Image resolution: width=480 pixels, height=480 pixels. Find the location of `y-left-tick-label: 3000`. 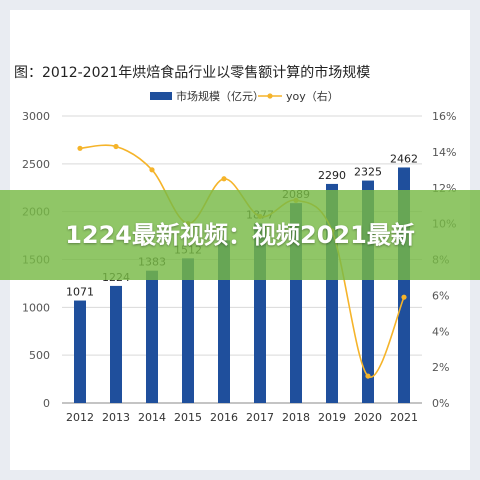

y-left-tick-label: 3000 is located at coordinates (36, 116).